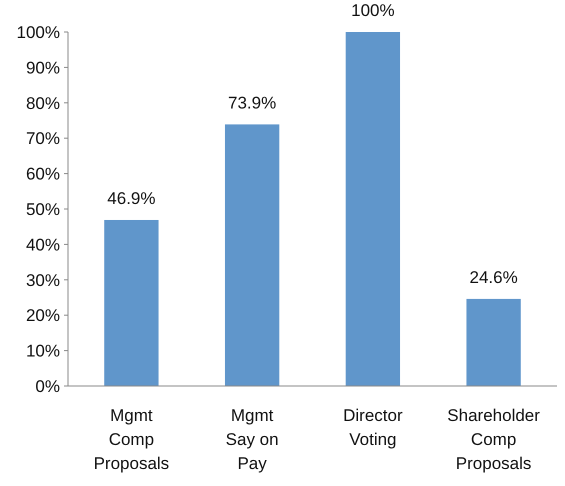  I want to click on y-tick-label: 20%, so click(43, 316).